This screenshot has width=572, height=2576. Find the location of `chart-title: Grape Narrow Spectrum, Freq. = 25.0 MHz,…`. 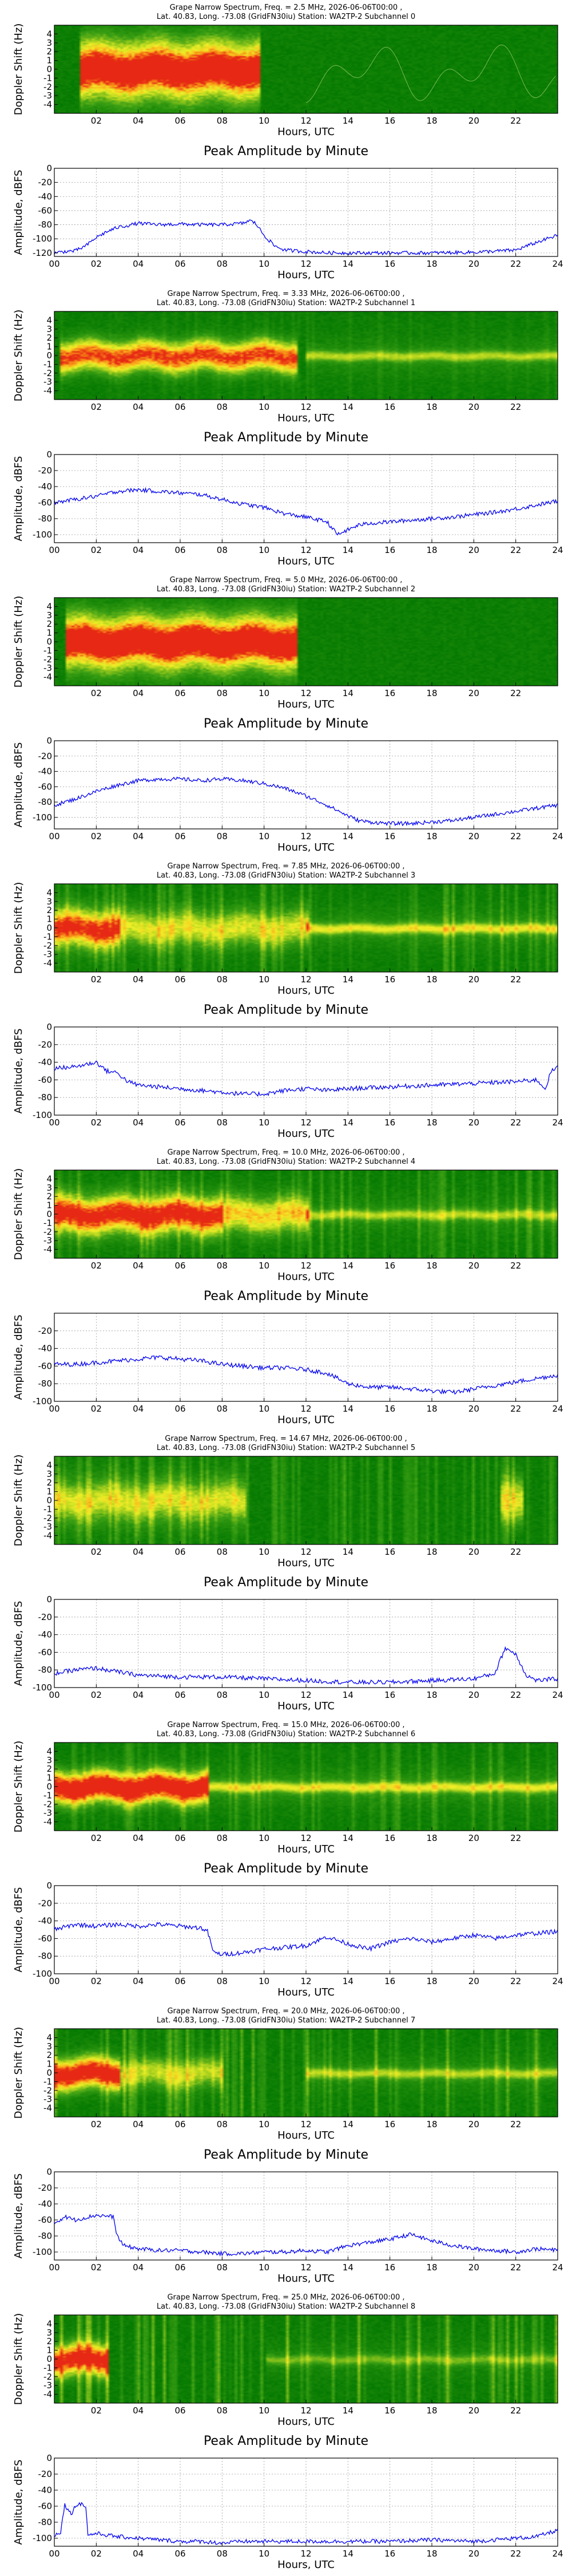

chart-title: Grape Narrow Spectrum, Freq. = 25.0 MHz,… is located at coordinates (286, 2302).